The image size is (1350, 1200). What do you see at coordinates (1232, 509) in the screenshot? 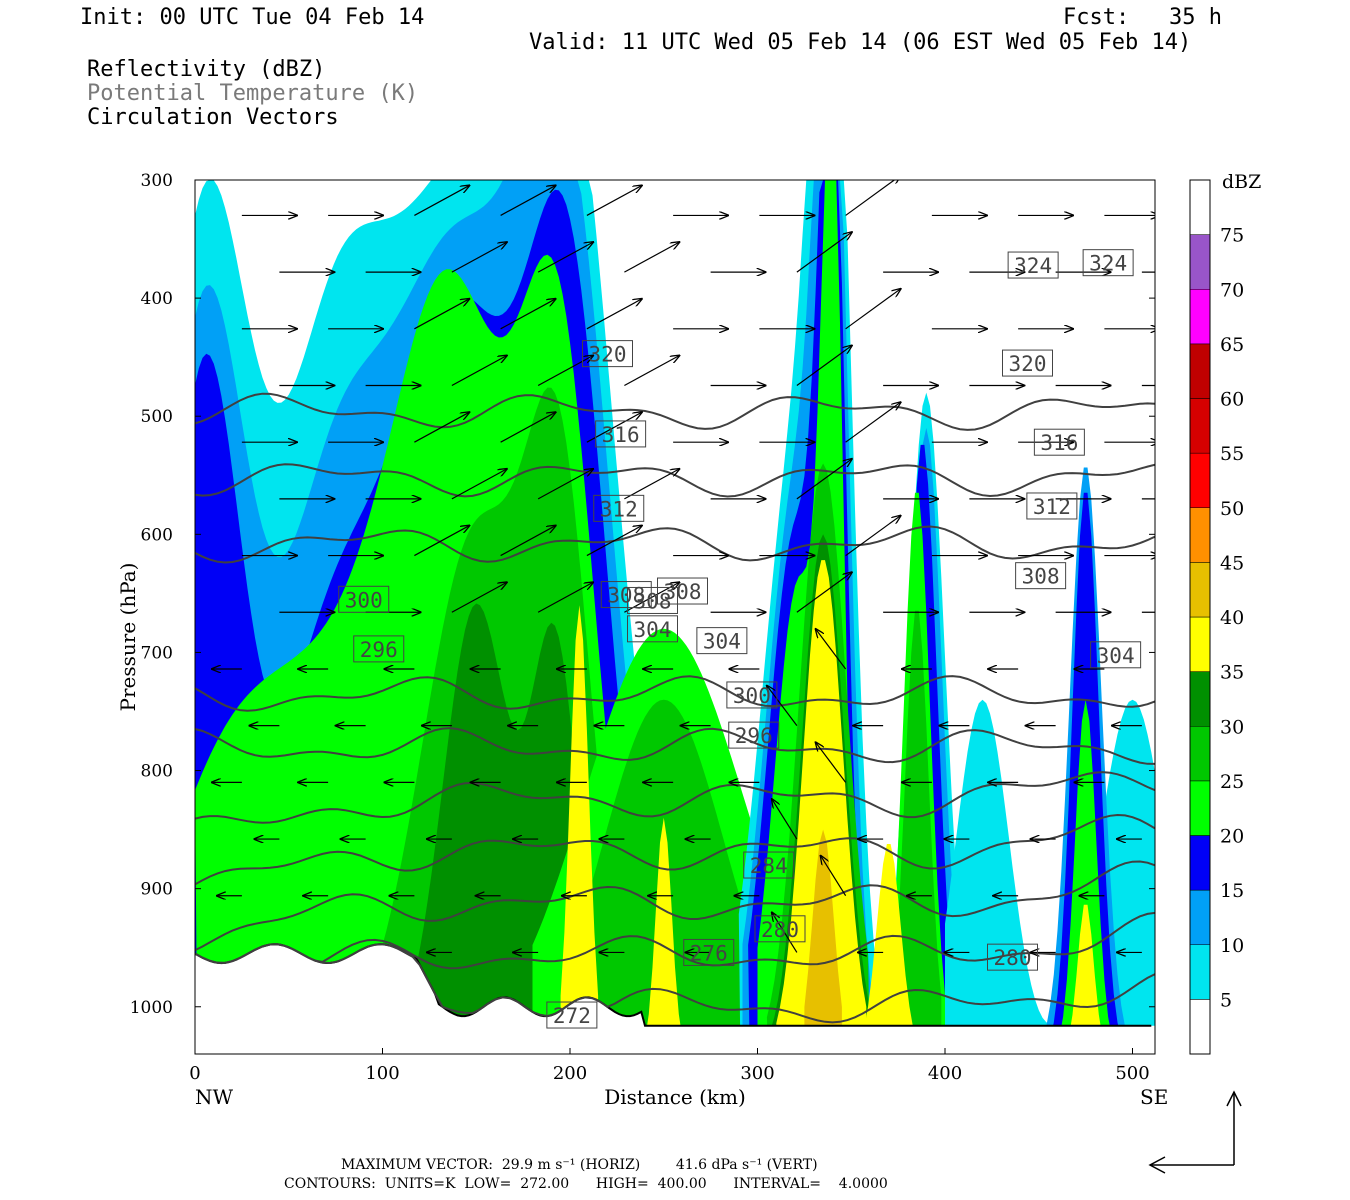
I see `colorbar-level-label: 50` at bounding box center [1232, 509].